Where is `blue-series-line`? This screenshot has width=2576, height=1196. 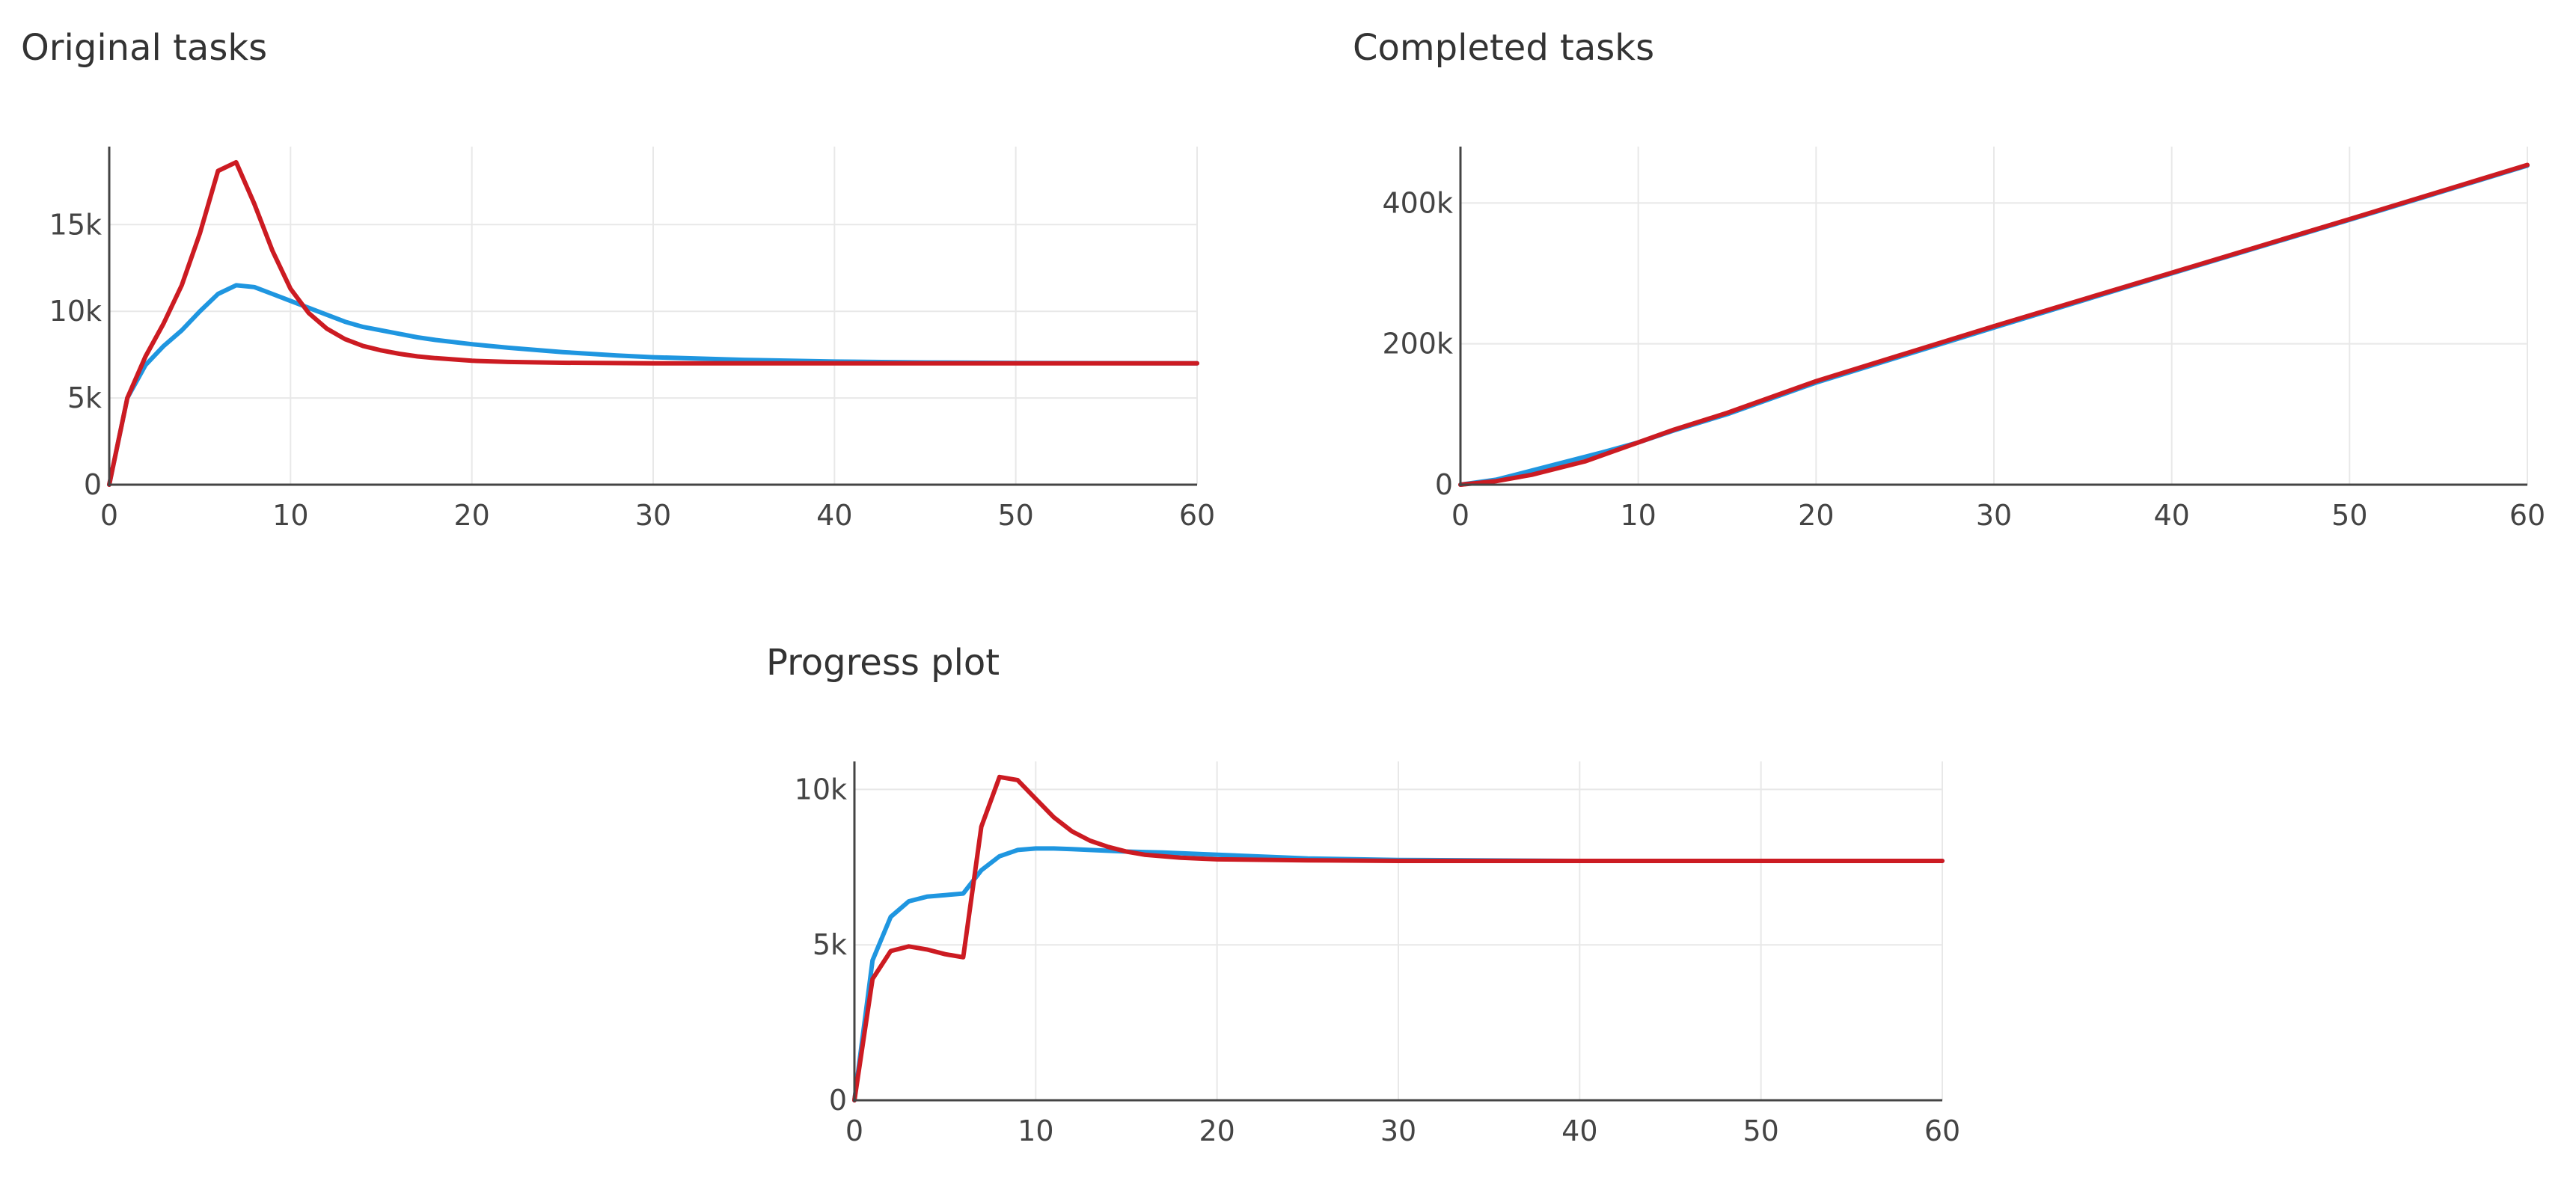 blue-series-line is located at coordinates (653, 385).